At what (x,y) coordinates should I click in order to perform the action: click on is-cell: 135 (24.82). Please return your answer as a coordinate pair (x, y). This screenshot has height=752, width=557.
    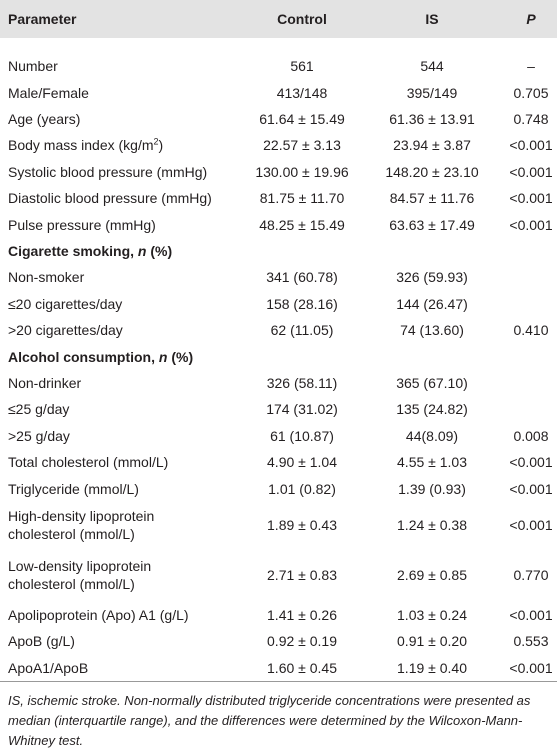
    Looking at the image, I should click on (432, 409).